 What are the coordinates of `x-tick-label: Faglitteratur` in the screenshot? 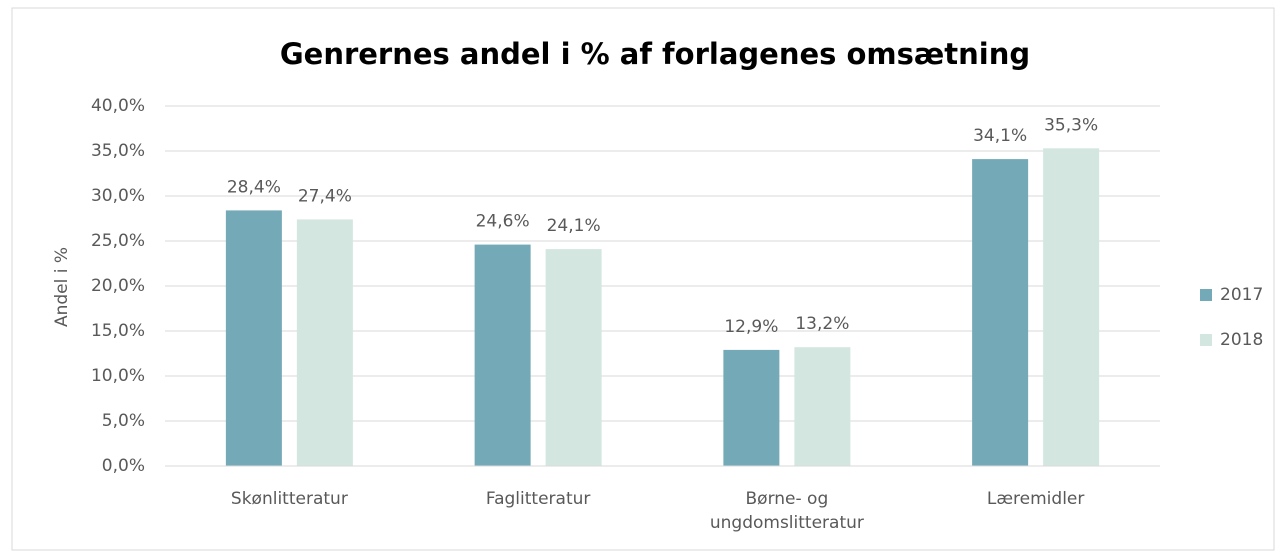 It's located at (538, 499).